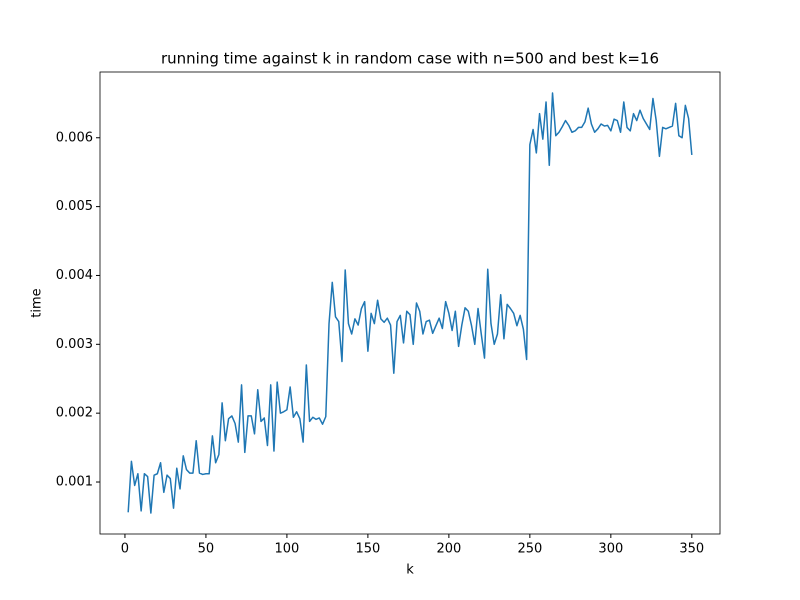  I want to click on y-tick-label: 0.005, so click(74, 206).